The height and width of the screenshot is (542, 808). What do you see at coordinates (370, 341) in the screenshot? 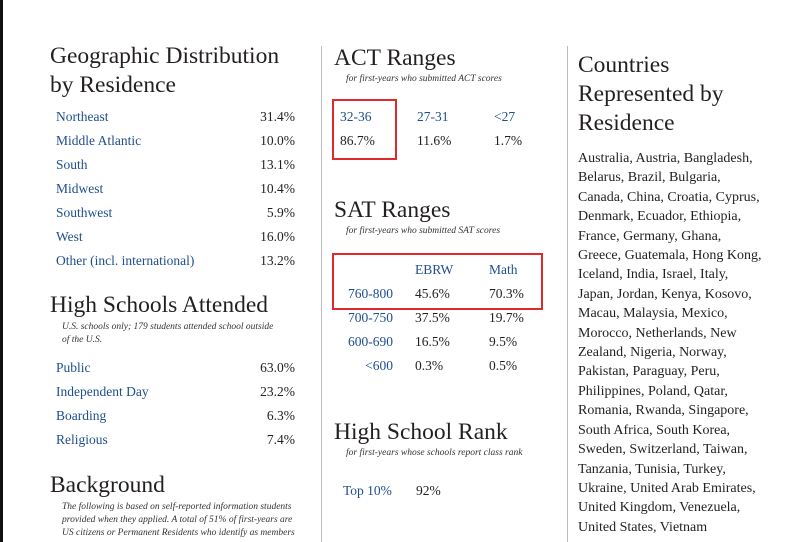
I see `sat-row-range: 600-690` at bounding box center [370, 341].